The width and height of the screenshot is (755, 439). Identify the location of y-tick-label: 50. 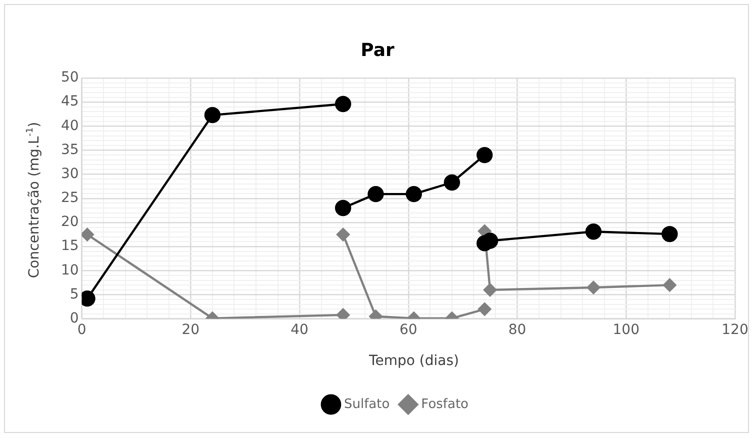
(69, 78).